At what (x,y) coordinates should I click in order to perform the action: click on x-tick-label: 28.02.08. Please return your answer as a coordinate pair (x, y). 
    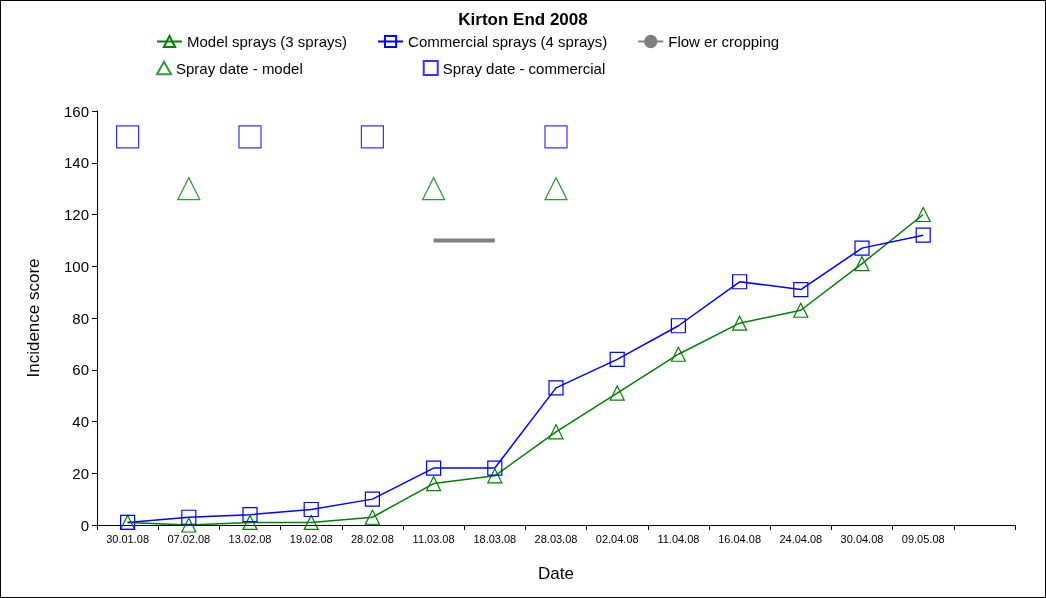
    Looking at the image, I should click on (372, 538).